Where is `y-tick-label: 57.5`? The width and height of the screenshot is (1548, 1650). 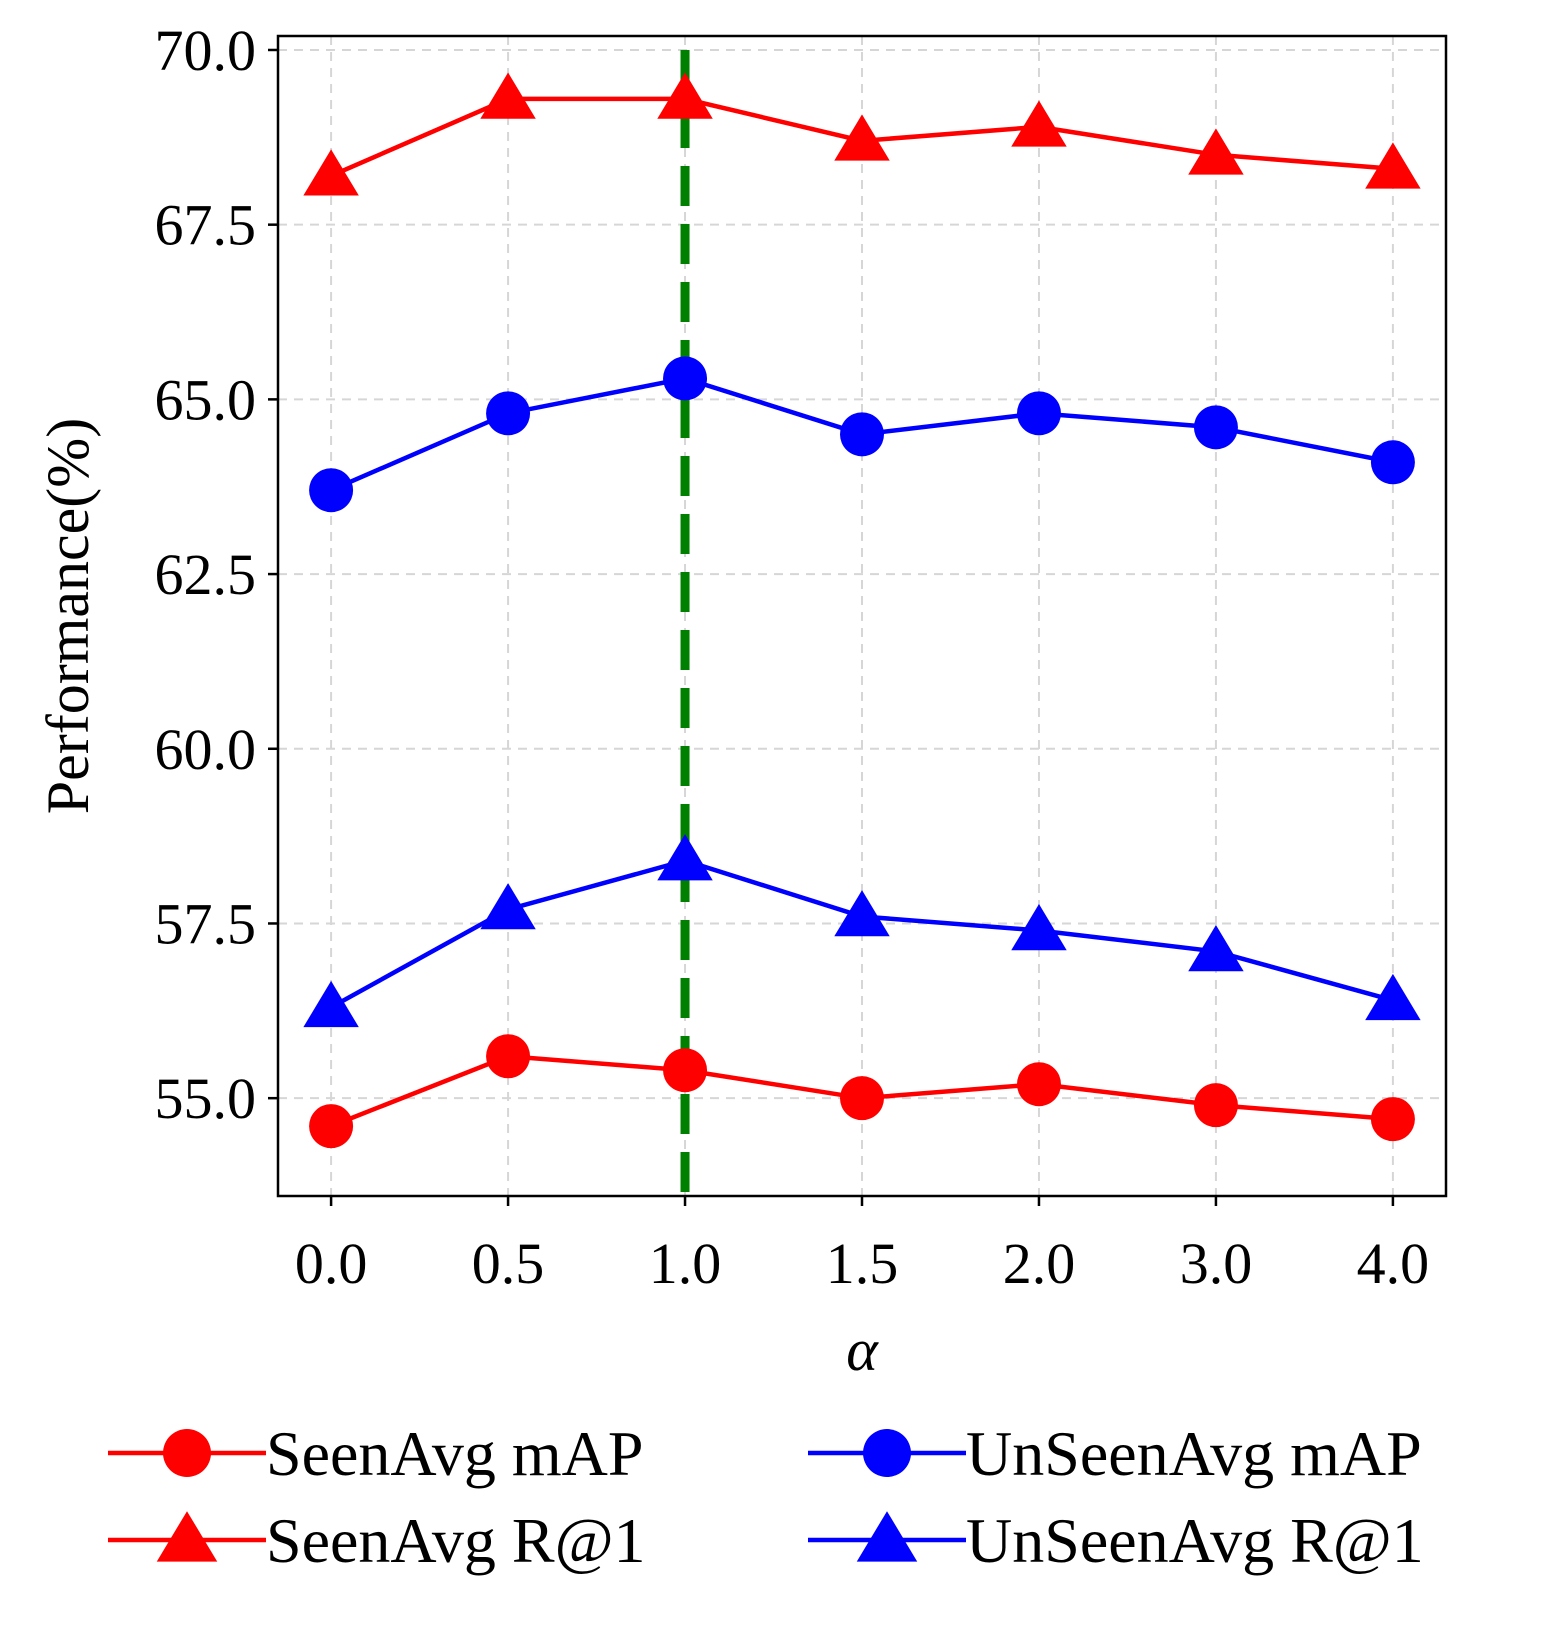
y-tick-label: 57.5 is located at coordinates (206, 923).